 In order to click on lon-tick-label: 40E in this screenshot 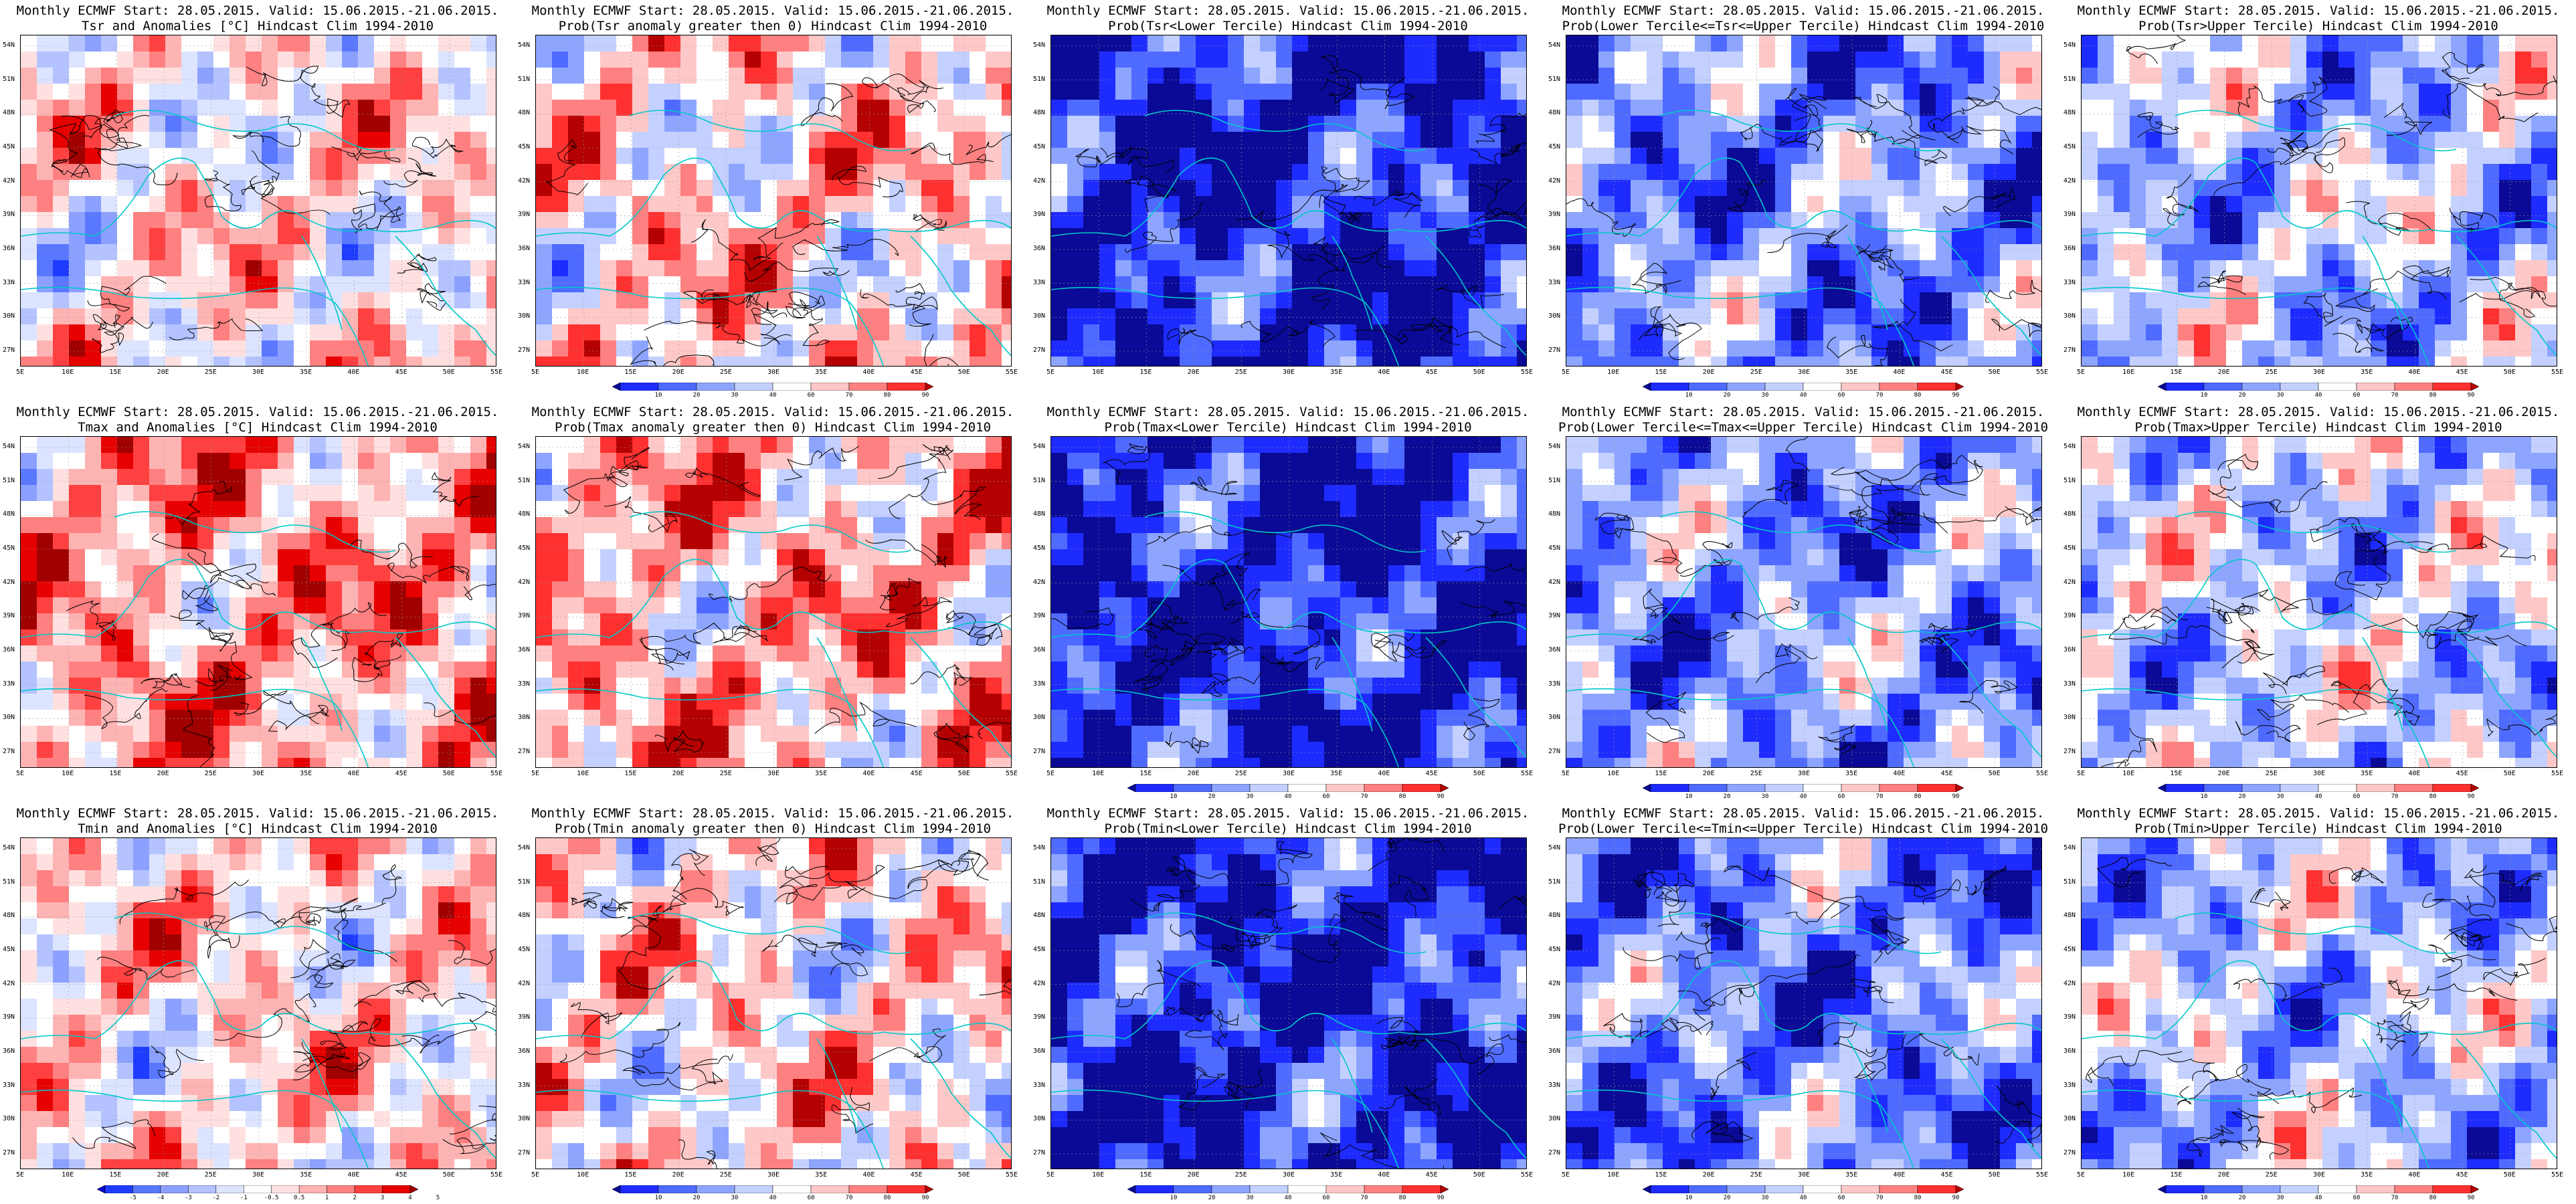, I will do `click(353, 372)`.